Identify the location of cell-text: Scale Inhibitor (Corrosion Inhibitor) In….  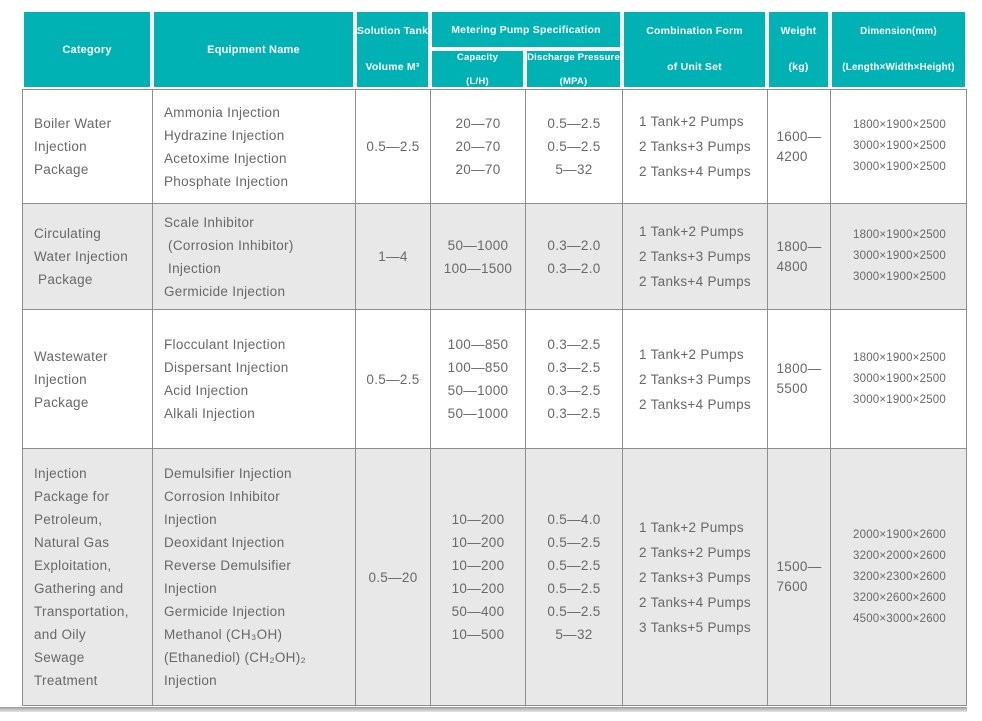
(223, 257).